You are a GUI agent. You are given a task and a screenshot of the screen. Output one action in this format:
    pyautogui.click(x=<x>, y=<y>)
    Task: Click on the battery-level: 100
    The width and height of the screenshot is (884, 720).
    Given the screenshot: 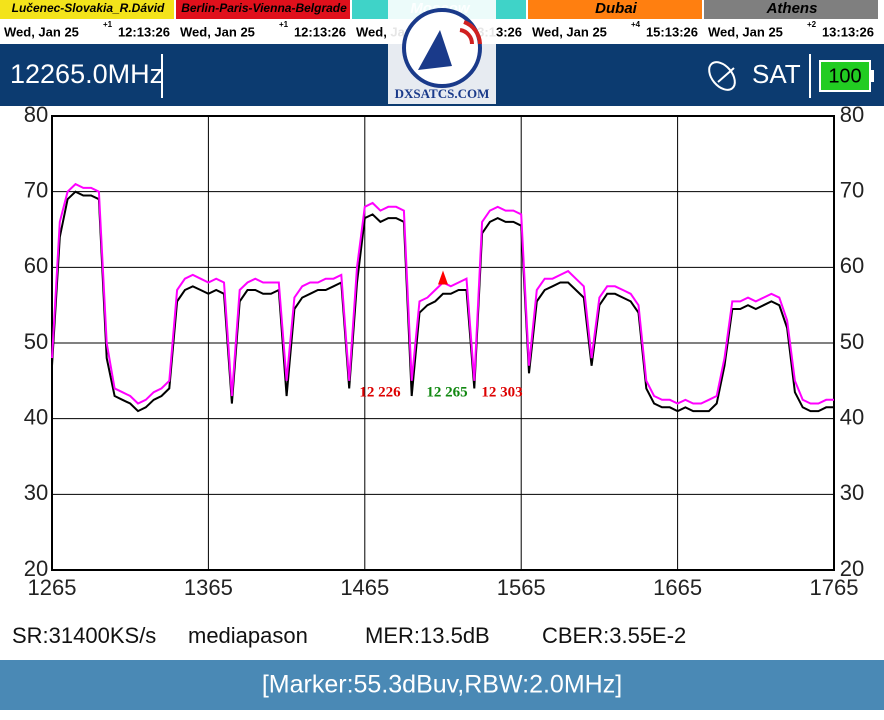 What is the action you would take?
    pyautogui.click(x=844, y=76)
    